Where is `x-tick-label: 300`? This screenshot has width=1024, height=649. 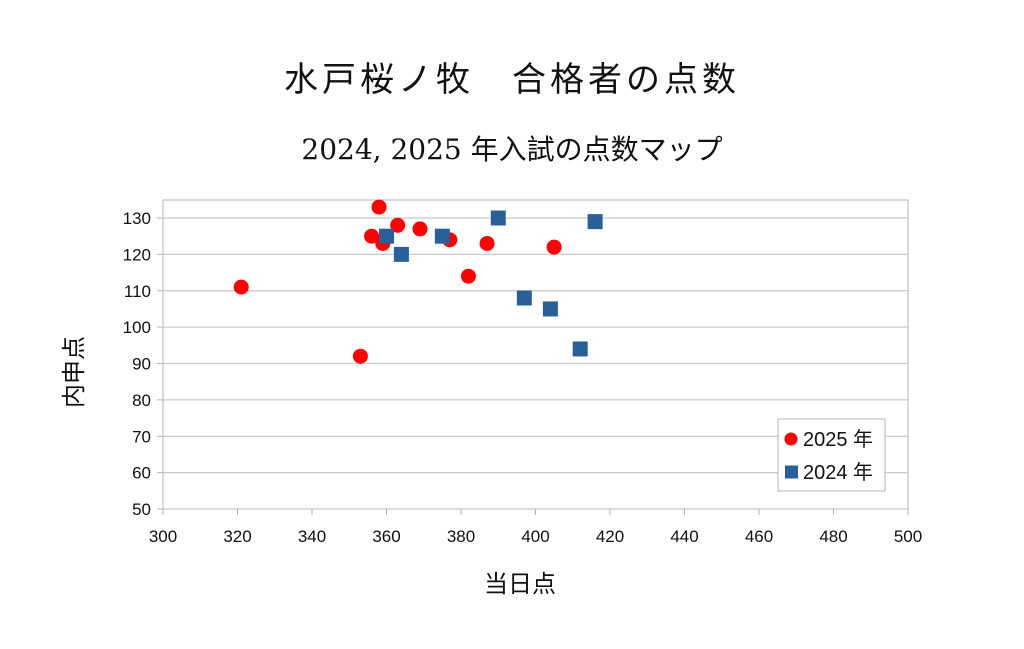
x-tick-label: 300 is located at coordinates (163, 536).